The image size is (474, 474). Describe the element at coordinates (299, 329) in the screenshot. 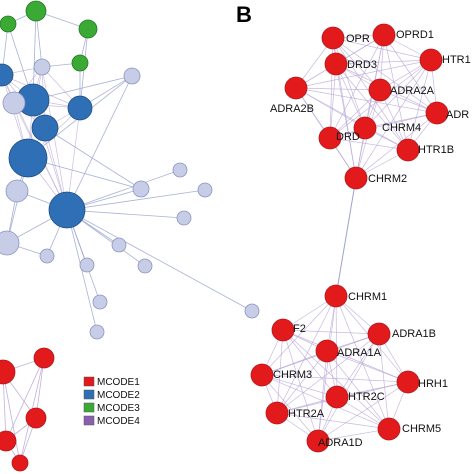

I see `node-label-f2: F2` at that location.